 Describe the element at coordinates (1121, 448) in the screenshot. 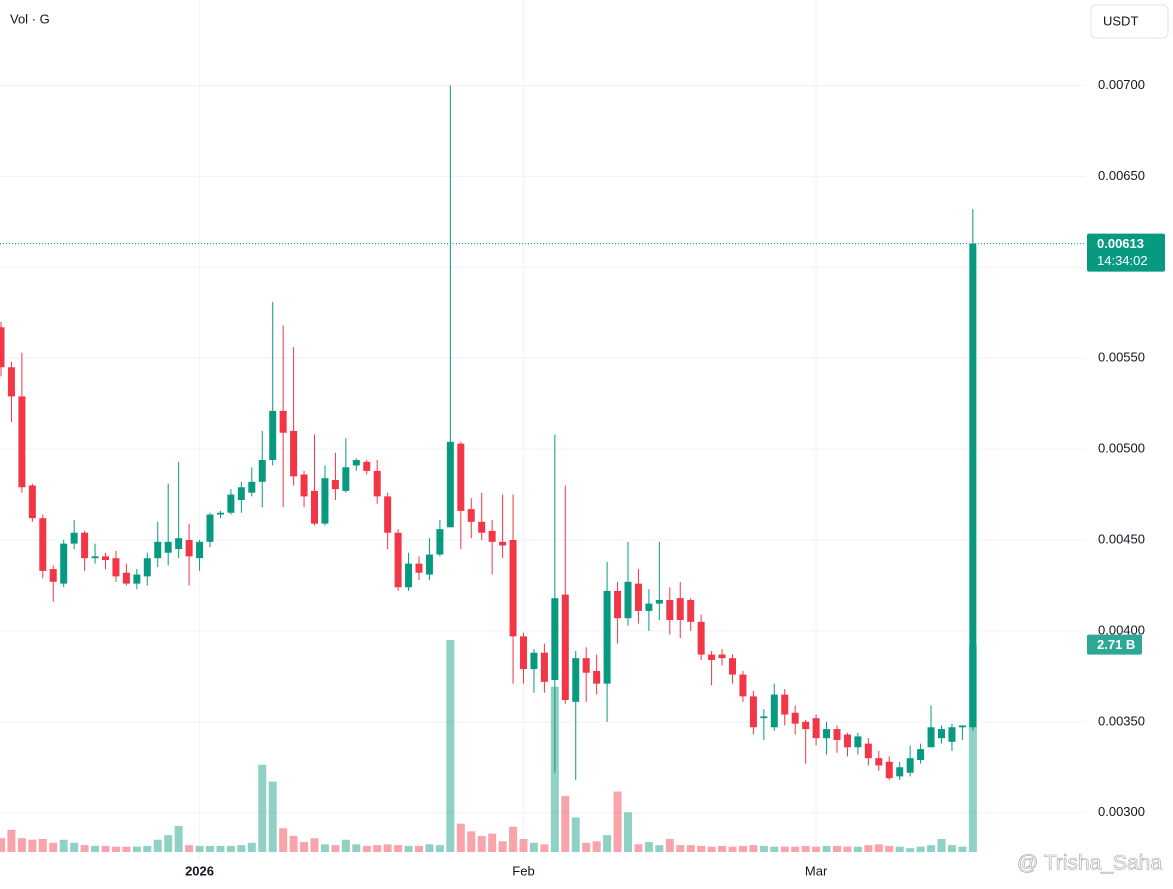

I see `y-tick-label: 0.00500` at that location.